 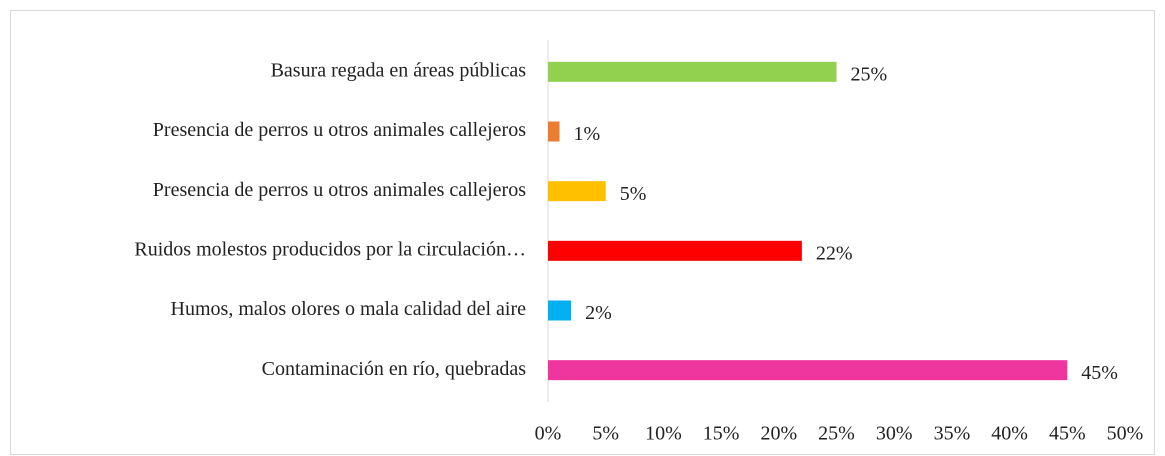 What do you see at coordinates (587, 134) in the screenshot?
I see `value-label: 1%` at bounding box center [587, 134].